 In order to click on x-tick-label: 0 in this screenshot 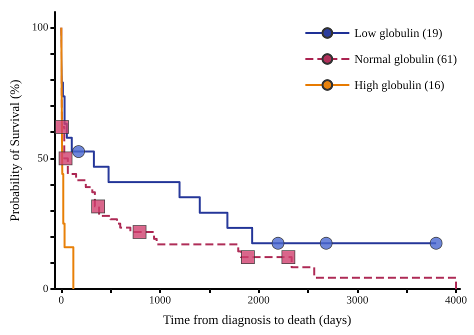, I will do `click(61, 300)`.